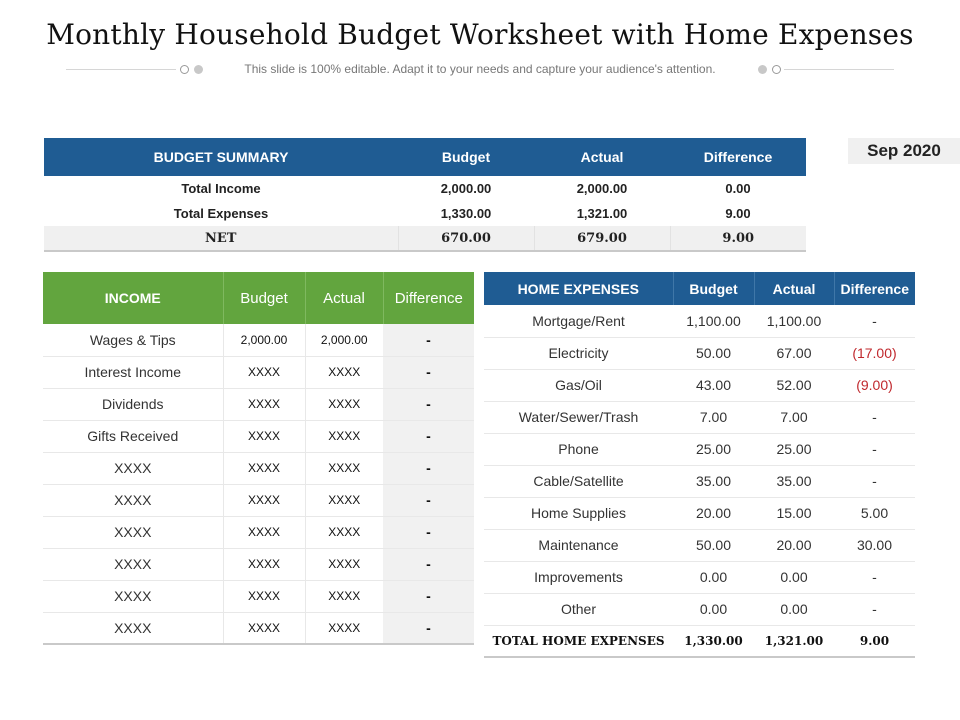 The image size is (960, 720). I want to click on row-label: Wages & Tips, so click(133, 340).